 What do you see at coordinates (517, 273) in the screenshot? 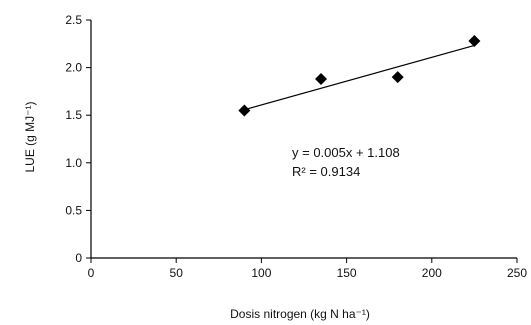
I see `x-tick-label: 250` at bounding box center [517, 273].